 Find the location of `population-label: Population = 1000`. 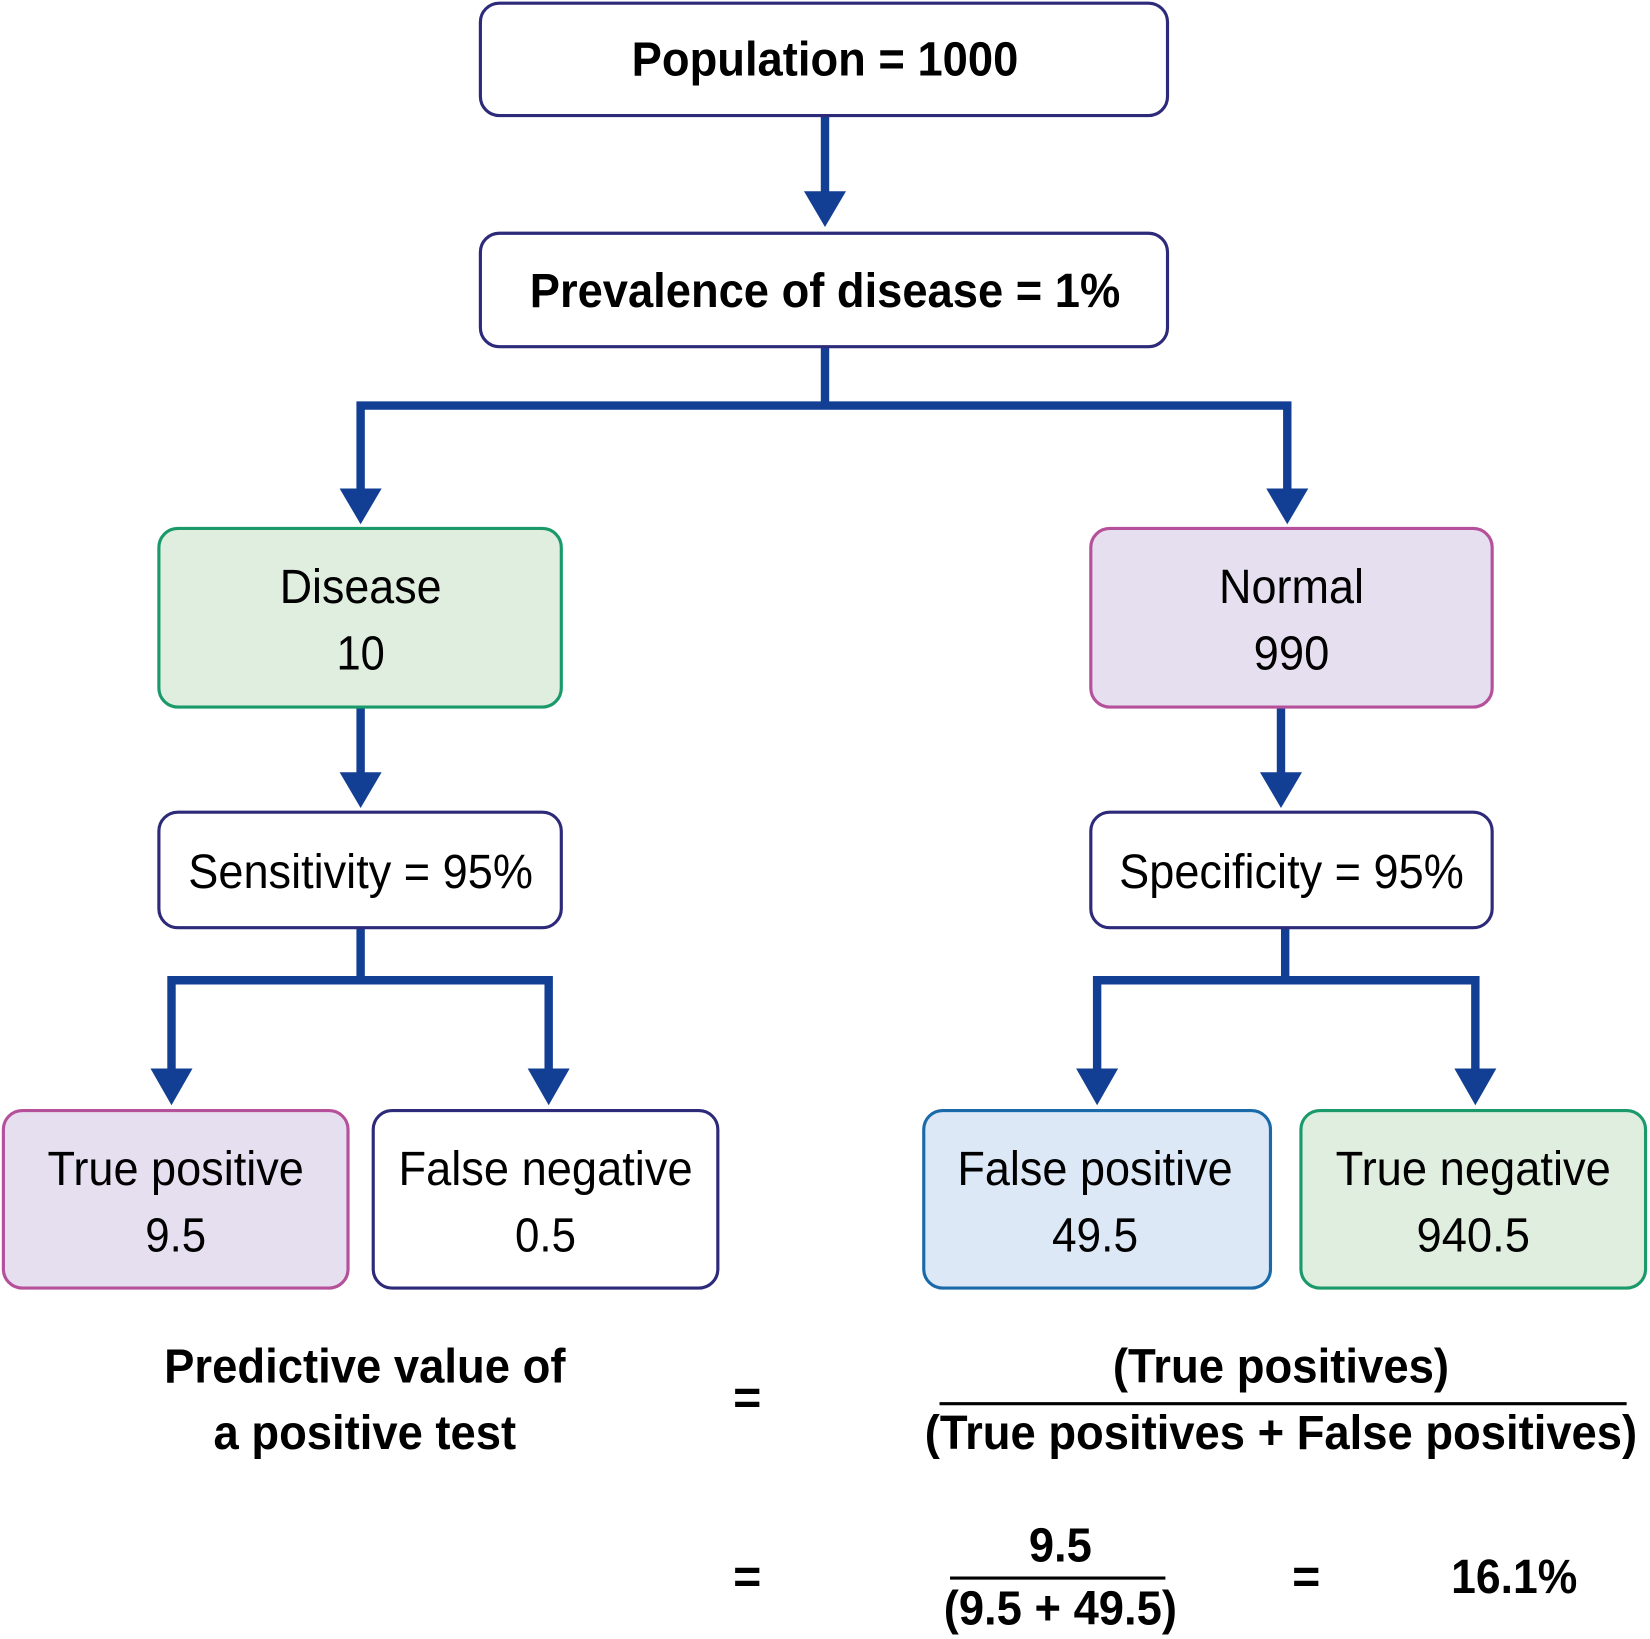

population-label: Population = 1000 is located at coordinates (825, 60).